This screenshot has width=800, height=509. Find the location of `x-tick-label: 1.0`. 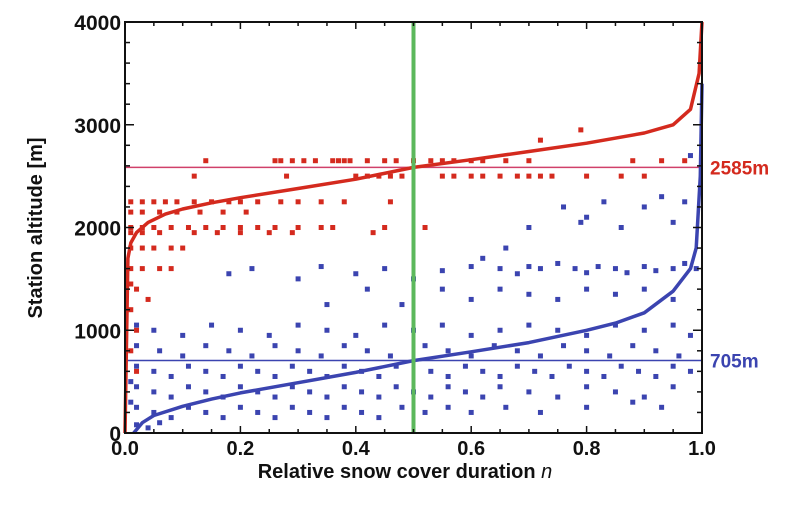

x-tick-label: 1.0 is located at coordinates (702, 449).